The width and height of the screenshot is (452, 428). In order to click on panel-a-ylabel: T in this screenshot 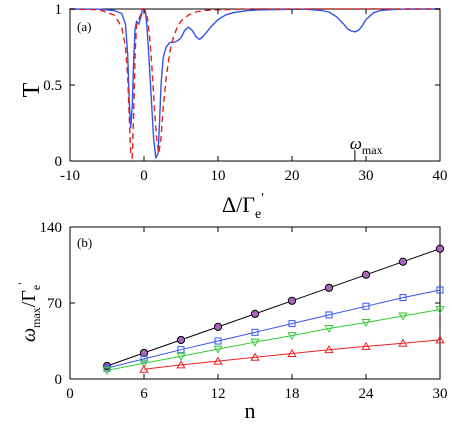, I will do `click(32, 89)`.